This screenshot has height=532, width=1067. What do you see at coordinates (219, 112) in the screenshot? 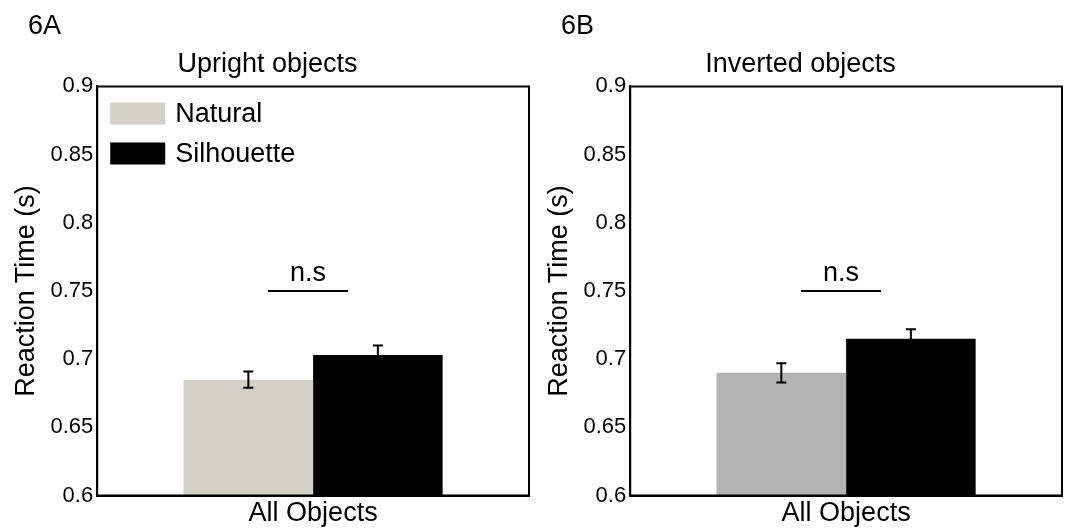
I see `legend-label: Natural` at bounding box center [219, 112].